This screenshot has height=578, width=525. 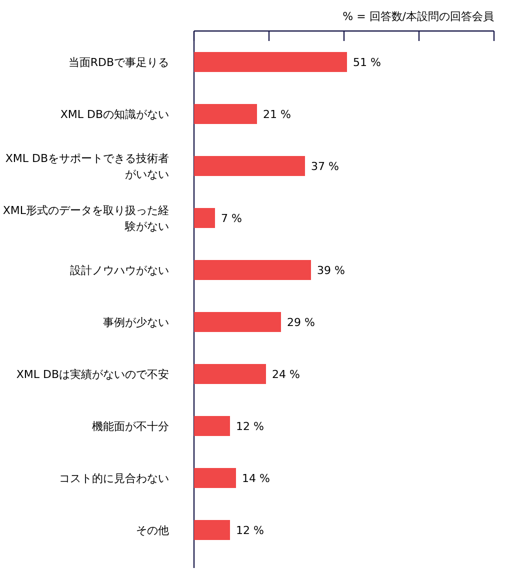 What do you see at coordinates (118, 62) in the screenshot?
I see `y-tick-label: 当面RDBで事足りる` at bounding box center [118, 62].